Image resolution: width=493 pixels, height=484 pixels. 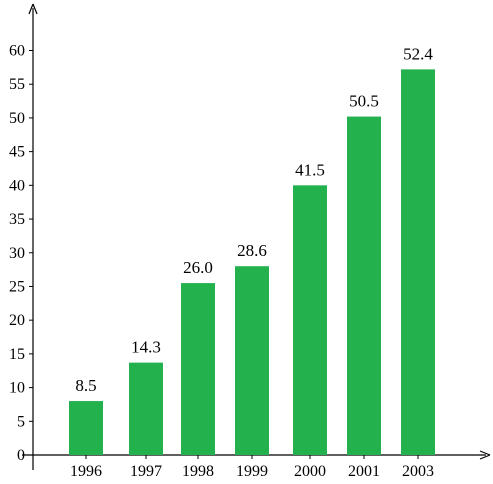 What do you see at coordinates (146, 347) in the screenshot?
I see `data-label-1997: 14.3` at bounding box center [146, 347].